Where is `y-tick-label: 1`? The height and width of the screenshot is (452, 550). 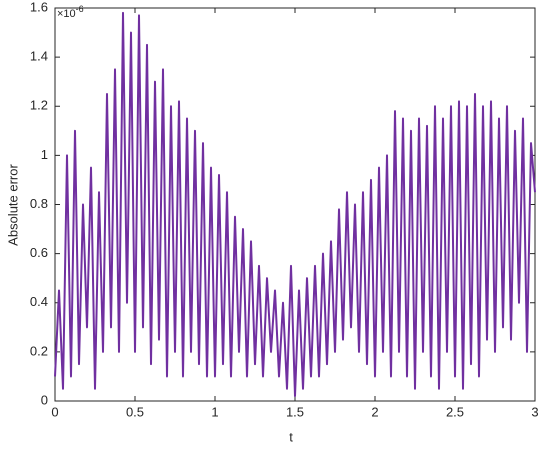 y-tick-label: 1 is located at coordinates (44, 154).